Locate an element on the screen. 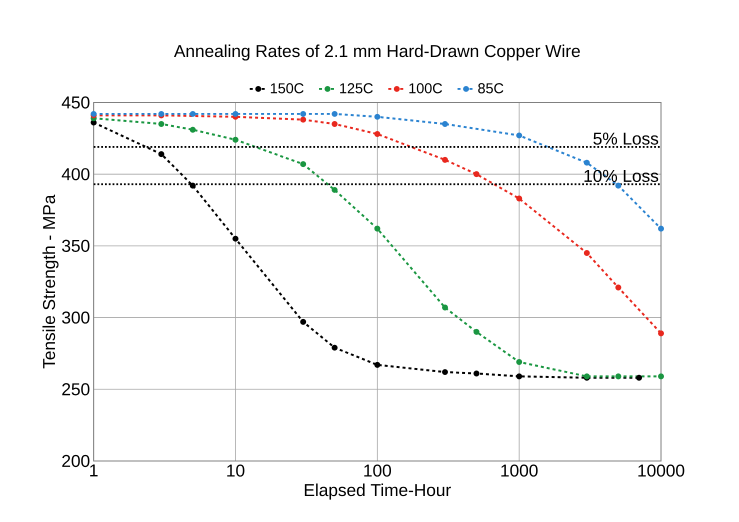  legend-label: 85C is located at coordinates (491, 88).